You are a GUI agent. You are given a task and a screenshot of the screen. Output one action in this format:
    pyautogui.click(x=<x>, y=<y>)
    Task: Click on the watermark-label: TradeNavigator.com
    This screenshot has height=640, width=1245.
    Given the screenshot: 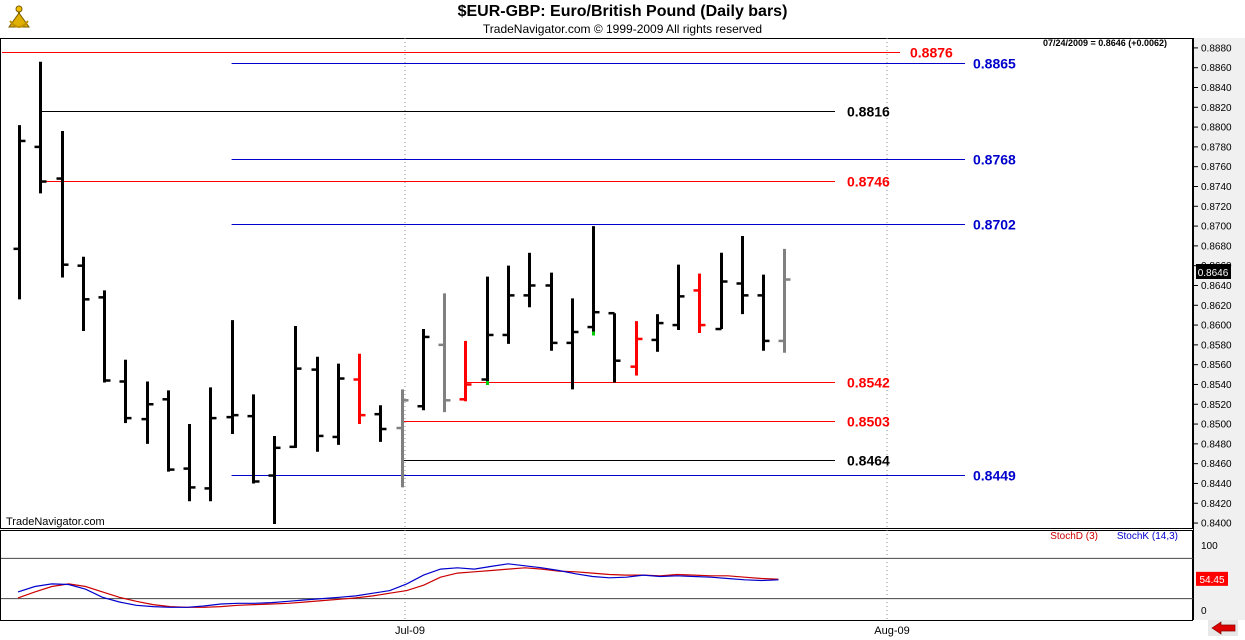 What is the action you would take?
    pyautogui.click(x=55, y=522)
    